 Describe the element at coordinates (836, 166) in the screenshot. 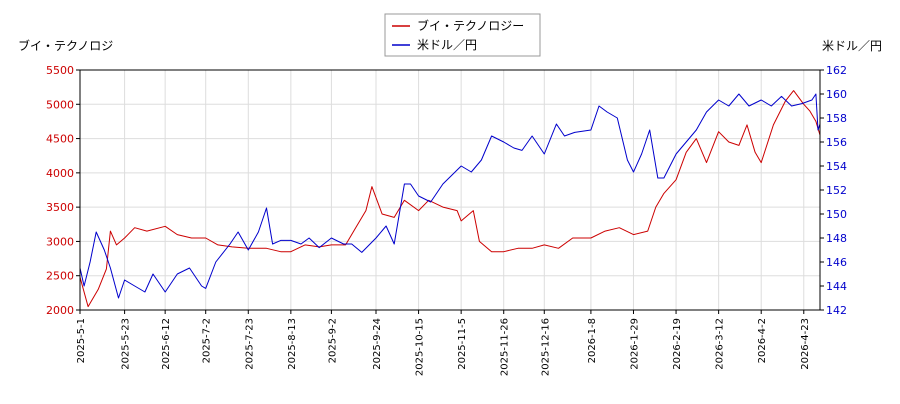

I see `right-tick-label: 154` at that location.